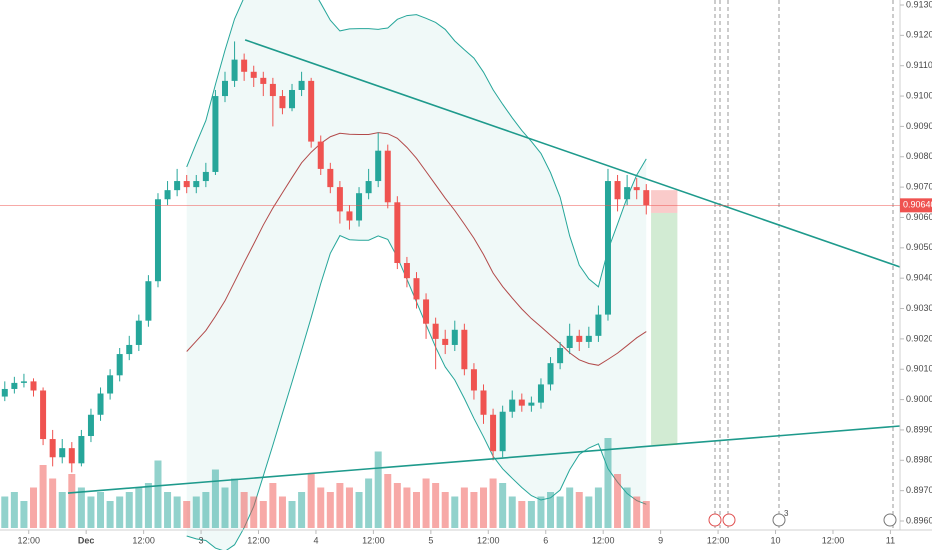  Describe the element at coordinates (315, 540) in the screenshot. I see `x-tick-label: 4` at that location.